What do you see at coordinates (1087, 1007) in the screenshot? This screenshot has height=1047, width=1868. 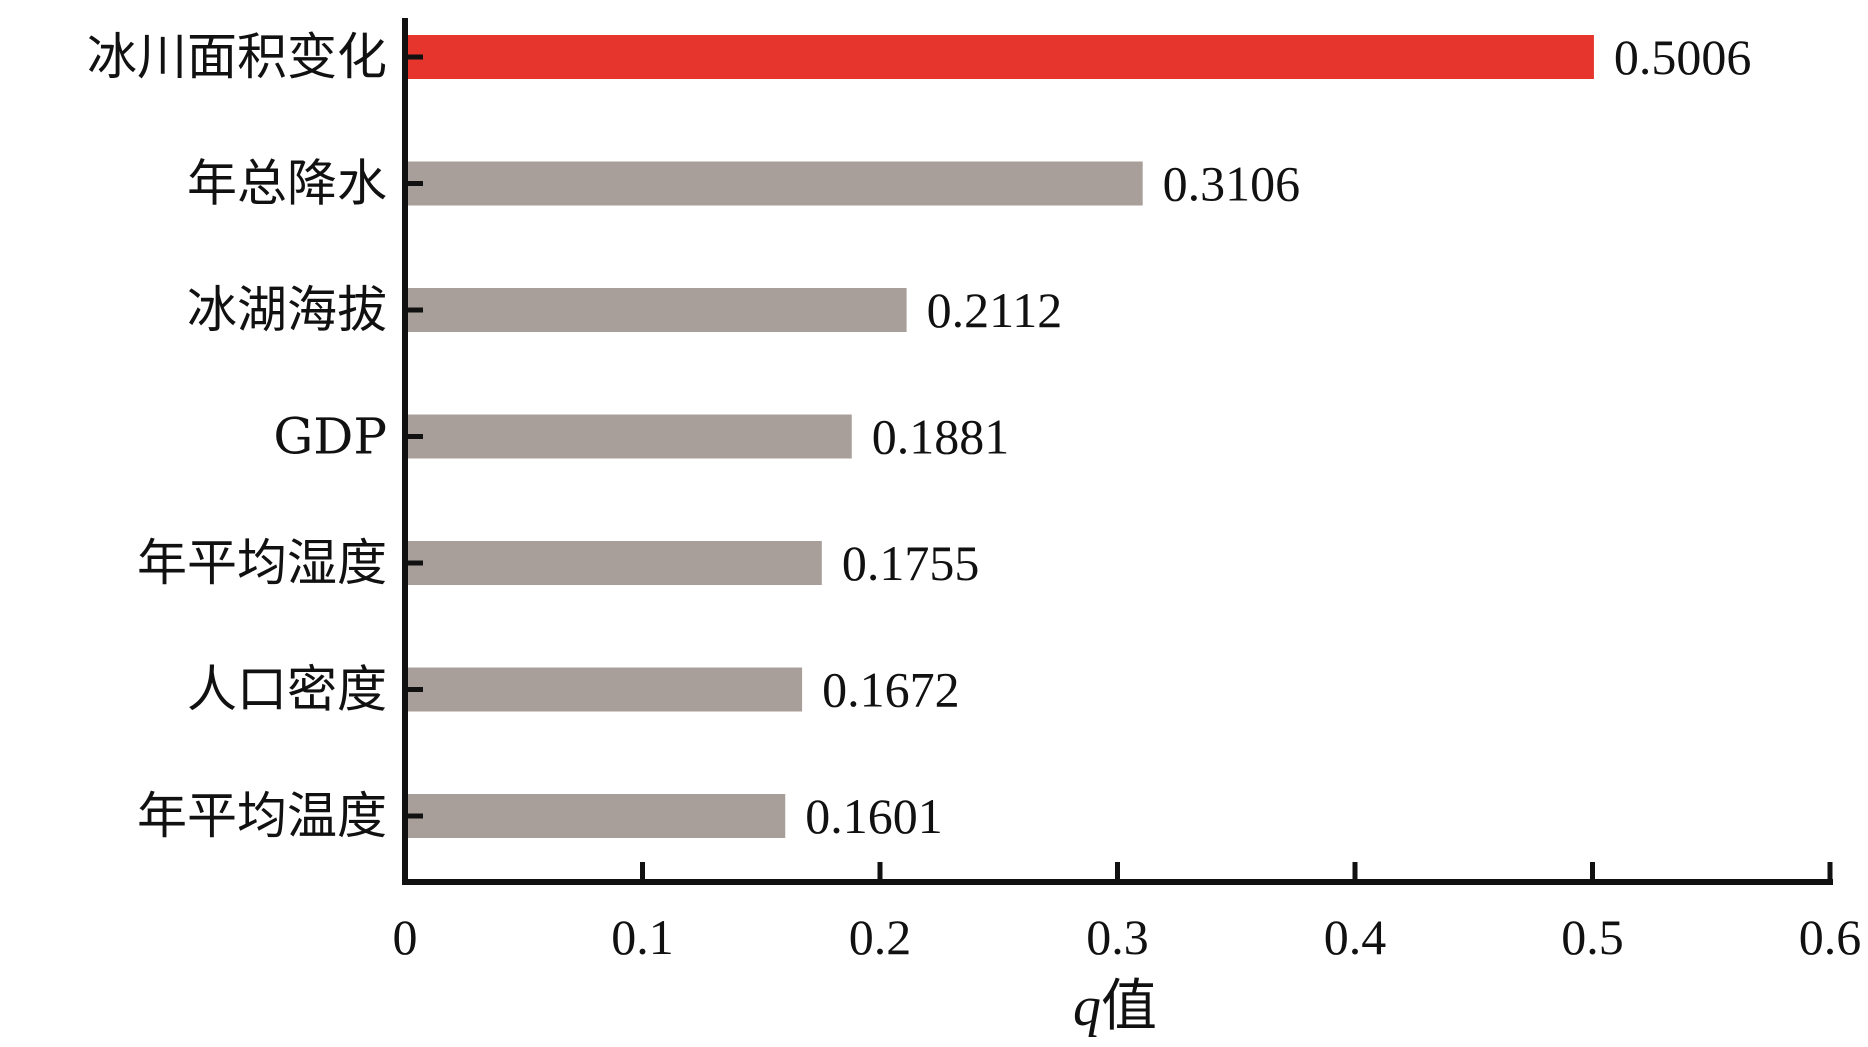 I see `x-axis-title-variable: q` at bounding box center [1087, 1007].